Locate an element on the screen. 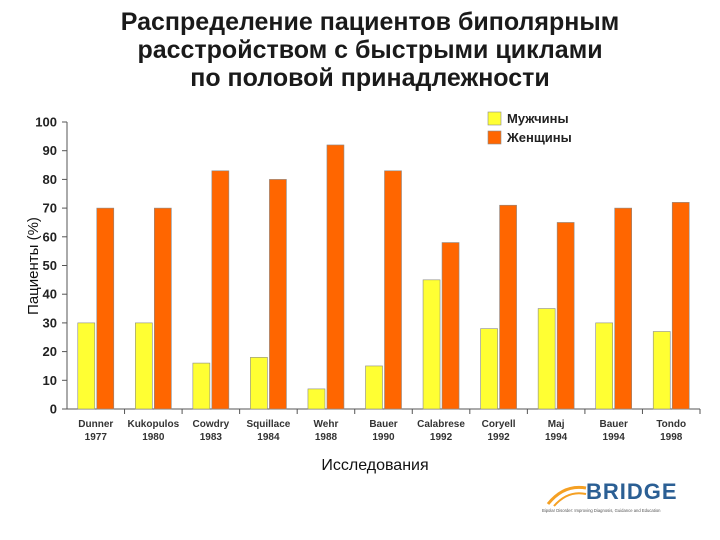 Image resolution: width=720 pixels, height=540 pixels. x-tick-label: Wehr is located at coordinates (326, 424).